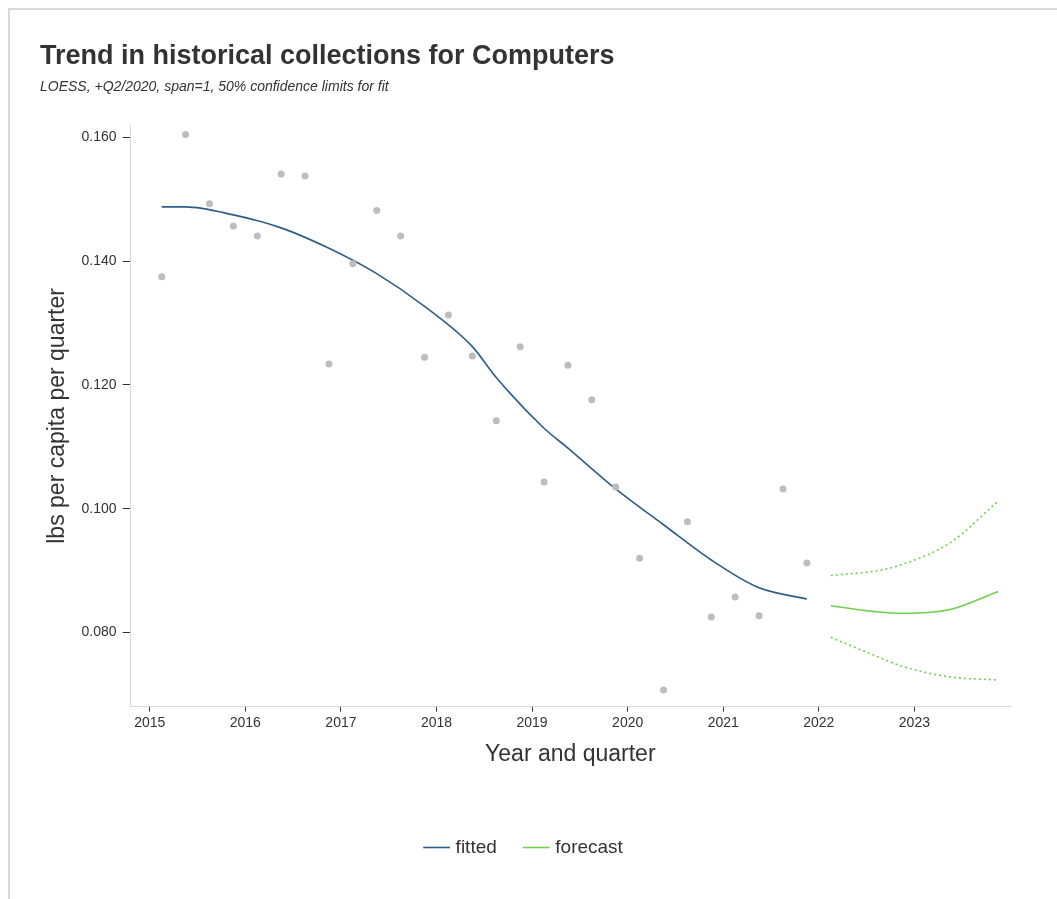 This screenshot has width=1057, height=899. What do you see at coordinates (436, 721) in the screenshot?
I see `x-tick-label: 2018` at bounding box center [436, 721].